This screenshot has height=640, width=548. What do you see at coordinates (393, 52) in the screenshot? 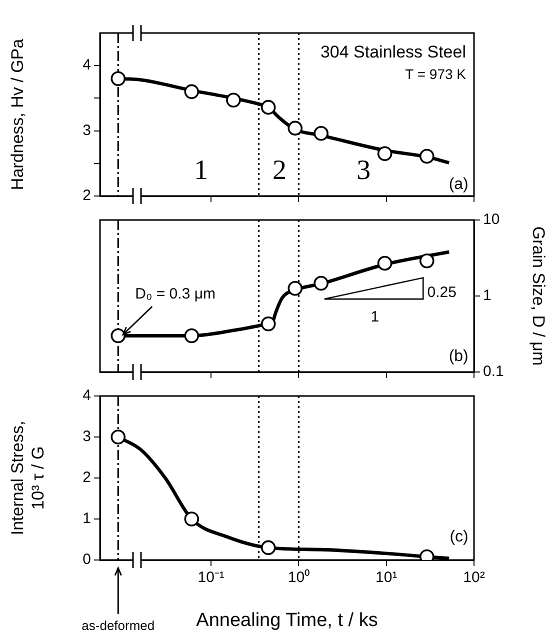
I see `text: 304 Stainless Steel` at bounding box center [393, 52].